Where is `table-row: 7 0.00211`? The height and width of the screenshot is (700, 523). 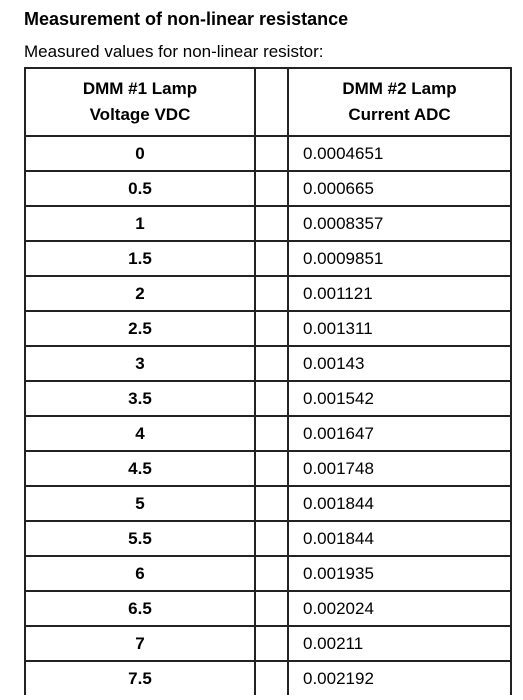
table-row: 7 0.00211 is located at coordinates (268, 643).